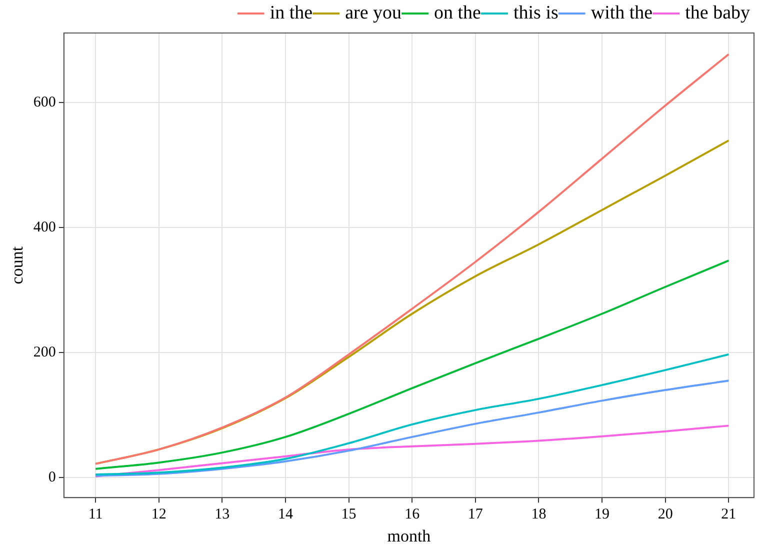 Image resolution: width=758 pixels, height=549 pixels. I want to click on x-tick-label: 17, so click(476, 514).